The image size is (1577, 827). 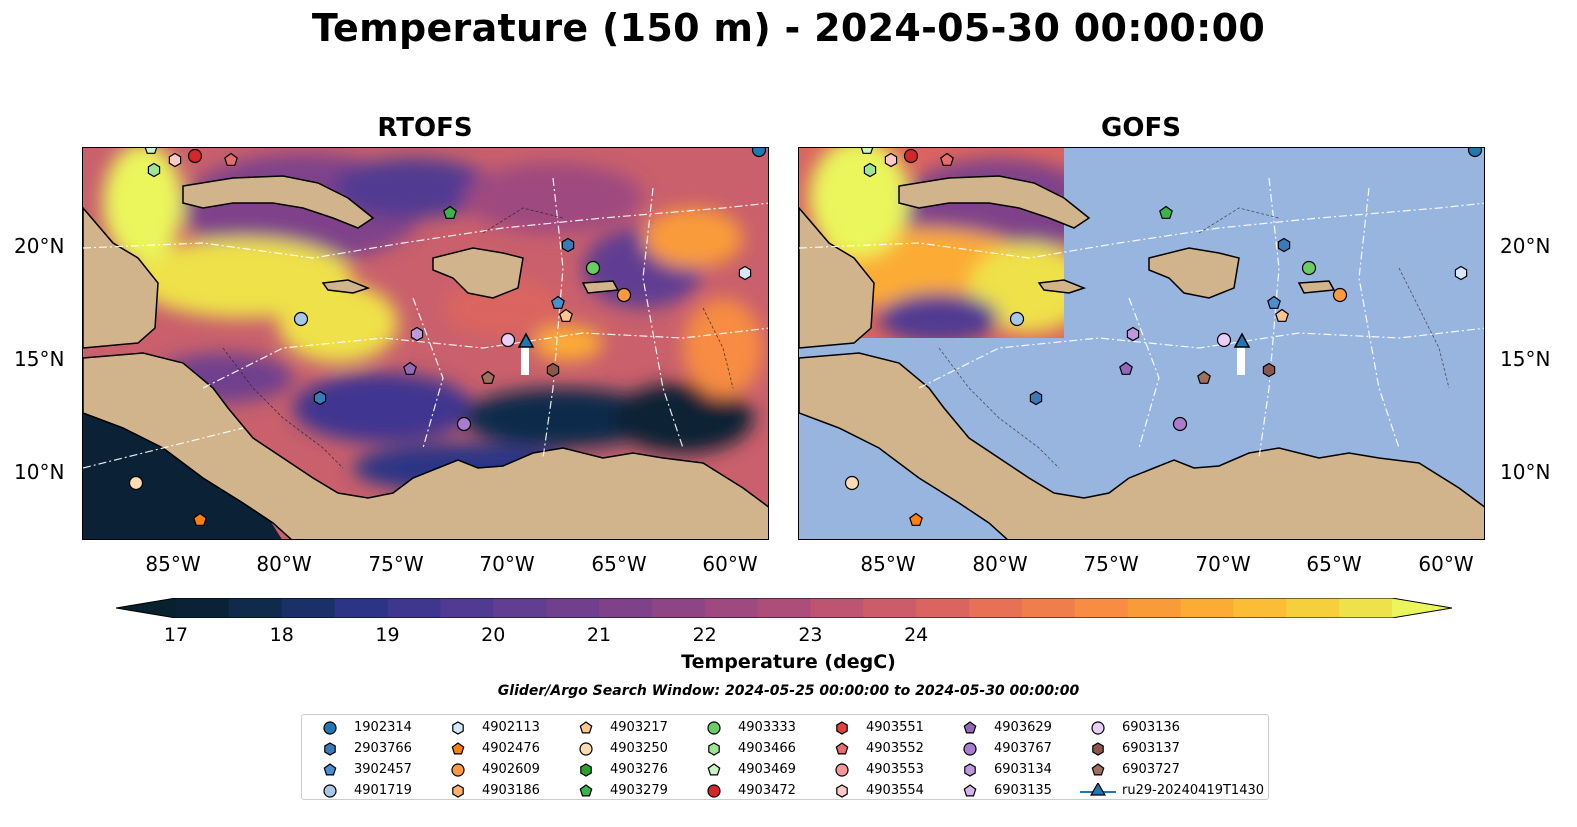 What do you see at coordinates (1446, 564) in the screenshot?
I see `lon-tick-gofs-60w: 60°W` at bounding box center [1446, 564].